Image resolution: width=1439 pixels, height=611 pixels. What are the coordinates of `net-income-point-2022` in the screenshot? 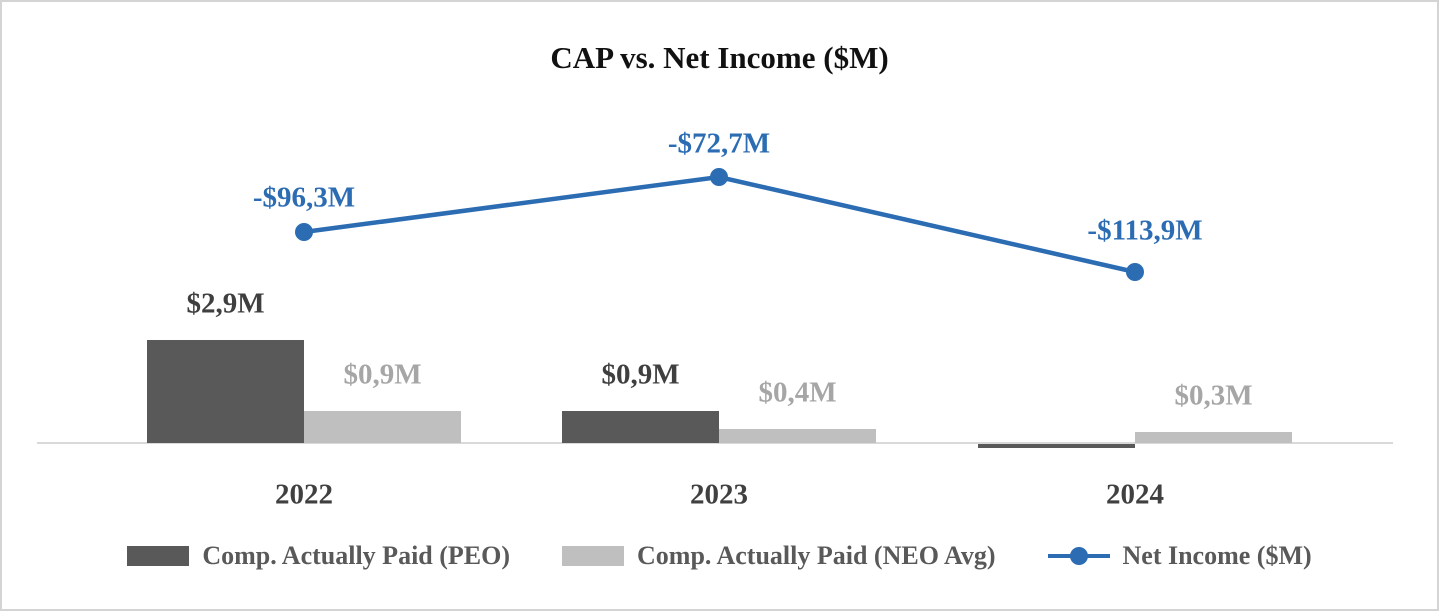 It's located at (304, 232).